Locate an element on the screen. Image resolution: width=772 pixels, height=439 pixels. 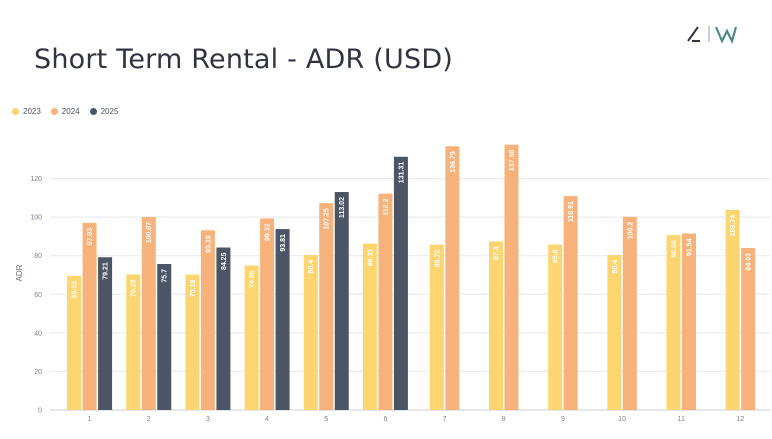
bar-label-2023-9: 85.8 is located at coordinates (556, 256).